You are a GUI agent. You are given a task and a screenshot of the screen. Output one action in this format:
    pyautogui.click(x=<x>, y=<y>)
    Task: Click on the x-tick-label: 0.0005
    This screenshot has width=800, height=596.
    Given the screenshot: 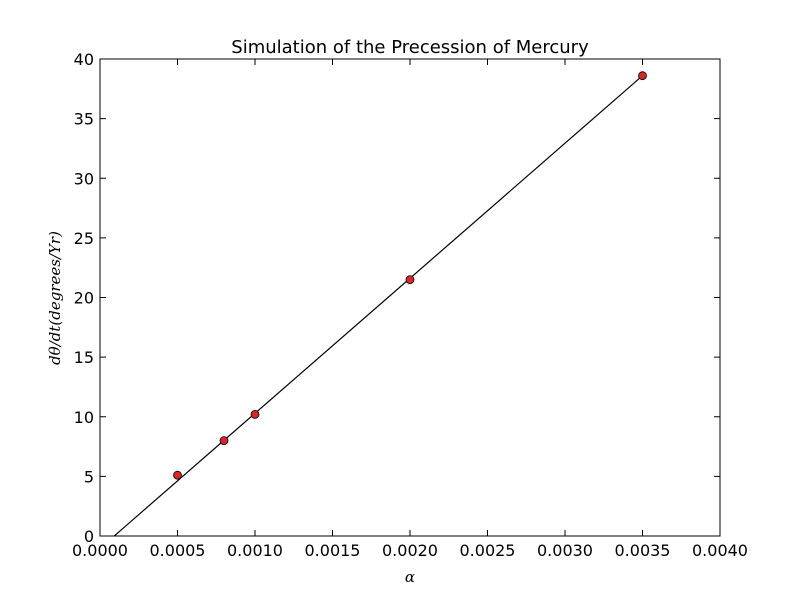 What is the action you would take?
    pyautogui.click(x=178, y=550)
    